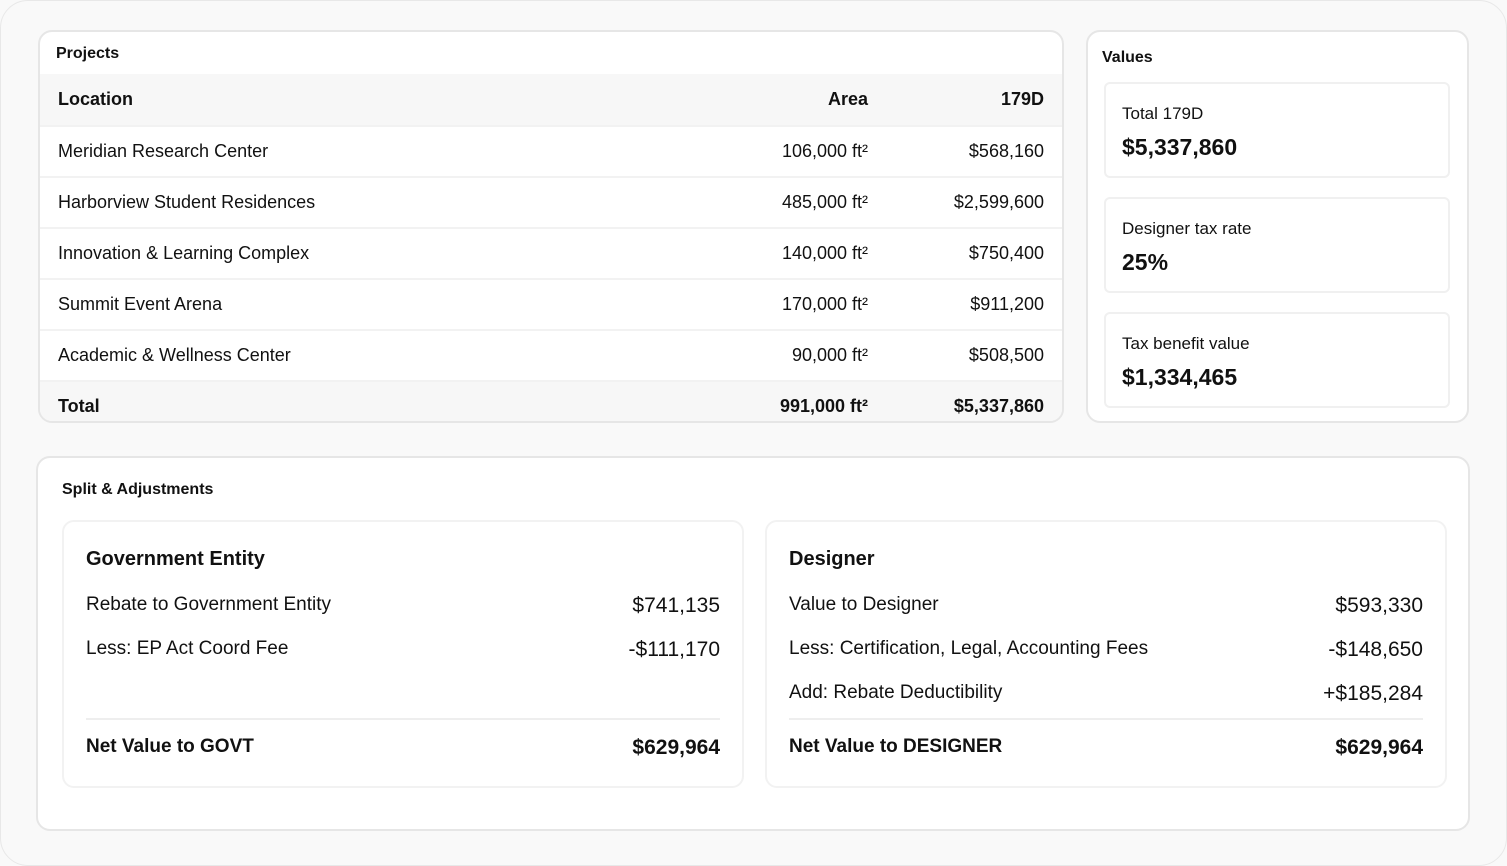 The image size is (1507, 866). I want to click on net-row: Net Value to GOVT $629,964, so click(403, 748).